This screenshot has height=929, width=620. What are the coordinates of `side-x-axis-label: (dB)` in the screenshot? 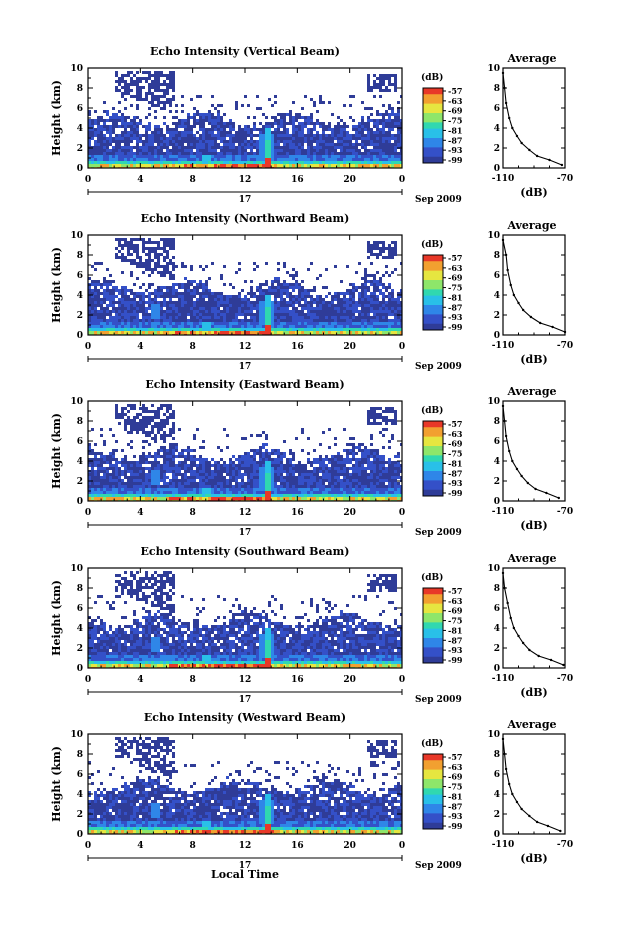 It's located at (533, 525).